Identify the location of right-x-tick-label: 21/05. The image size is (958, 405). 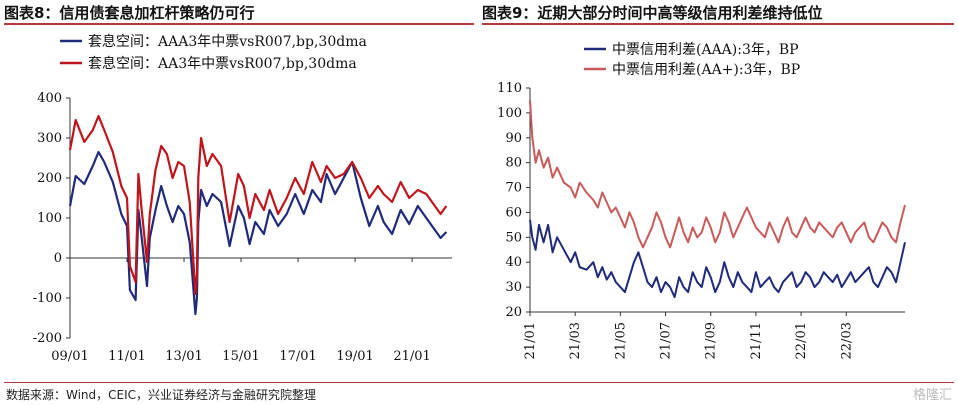
(620, 340).